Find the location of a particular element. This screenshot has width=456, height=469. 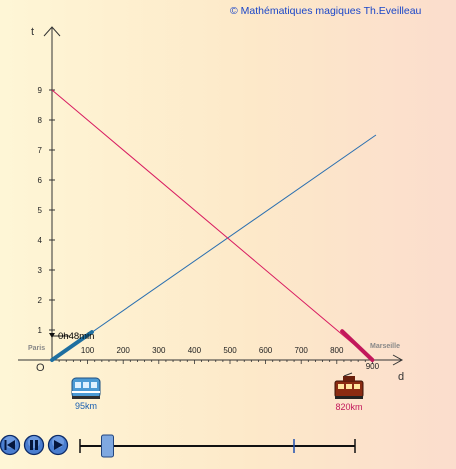

x-tick-label: 100 is located at coordinates (88, 350).